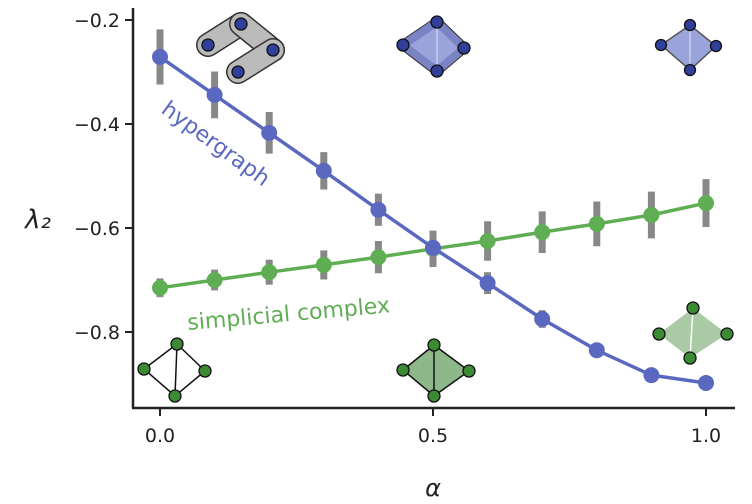 The width and height of the screenshot is (752, 504). Describe the element at coordinates (97, 333) in the screenshot. I see `y-tick-label: −0.8` at that location.